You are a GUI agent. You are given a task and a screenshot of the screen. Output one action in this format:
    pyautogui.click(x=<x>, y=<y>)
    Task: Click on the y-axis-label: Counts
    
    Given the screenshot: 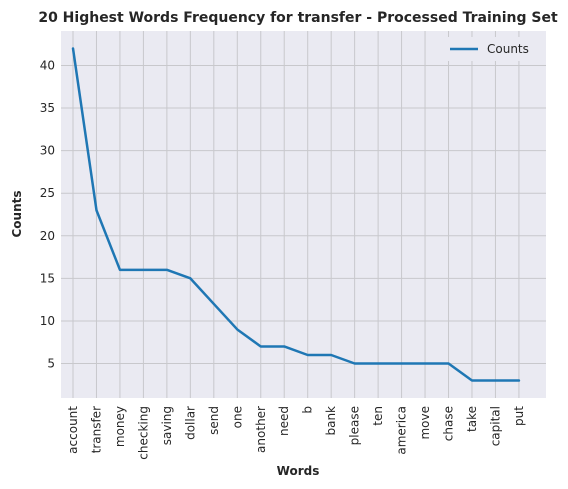 What is the action you would take?
    pyautogui.click(x=17, y=213)
    